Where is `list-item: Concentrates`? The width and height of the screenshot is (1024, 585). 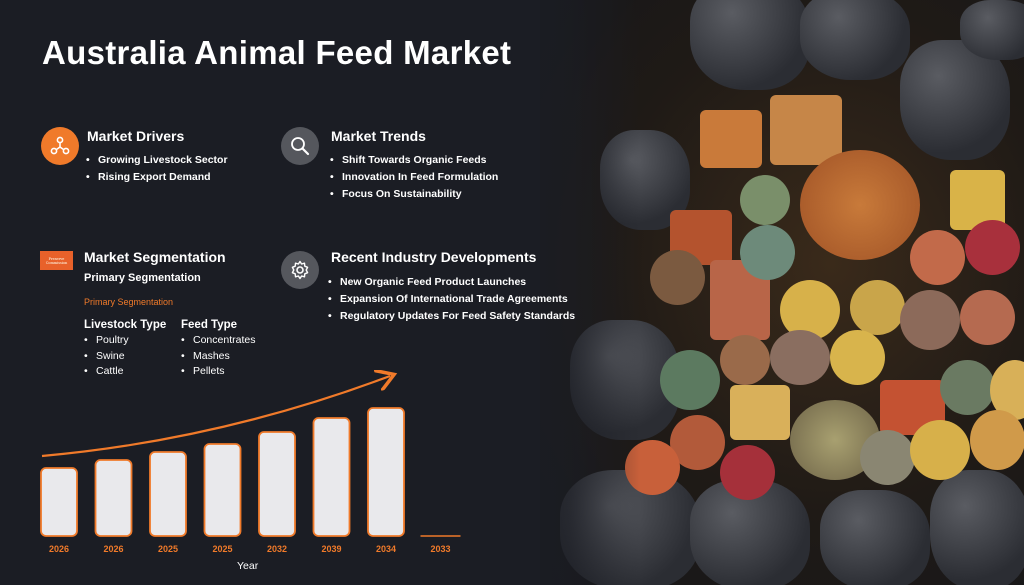
list-item: Concentrates is located at coordinates (217, 341).